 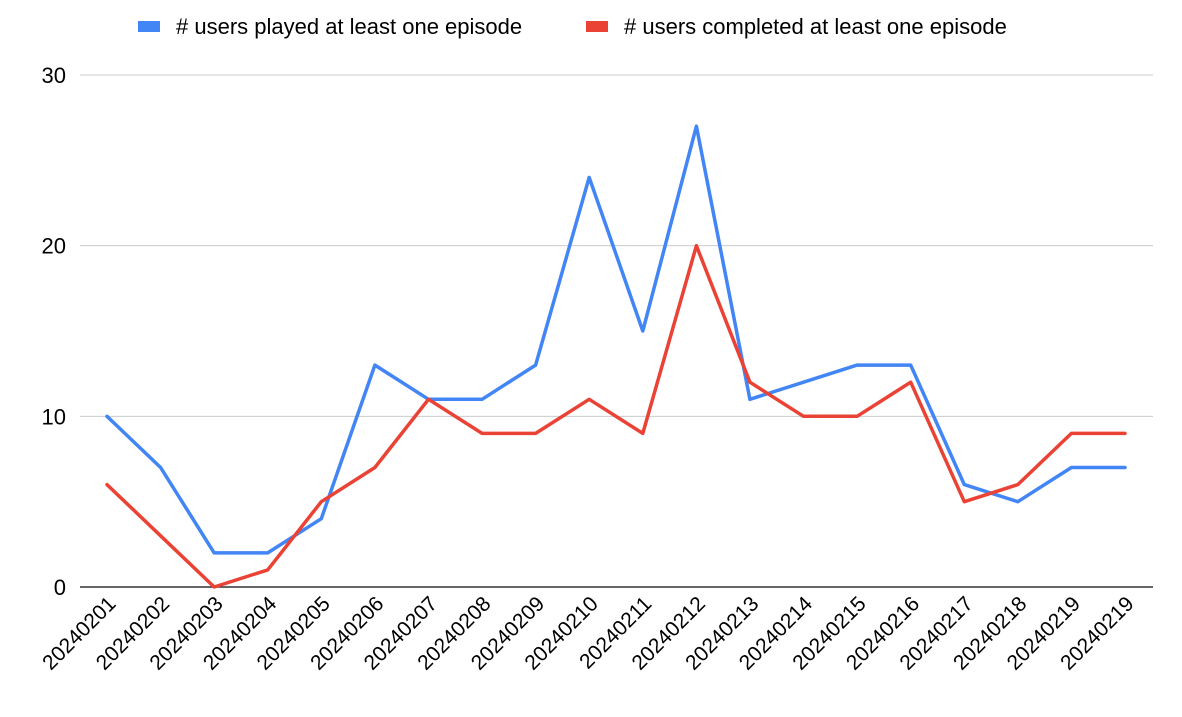 I want to click on y-tick-label: 20, so click(x=54, y=246).